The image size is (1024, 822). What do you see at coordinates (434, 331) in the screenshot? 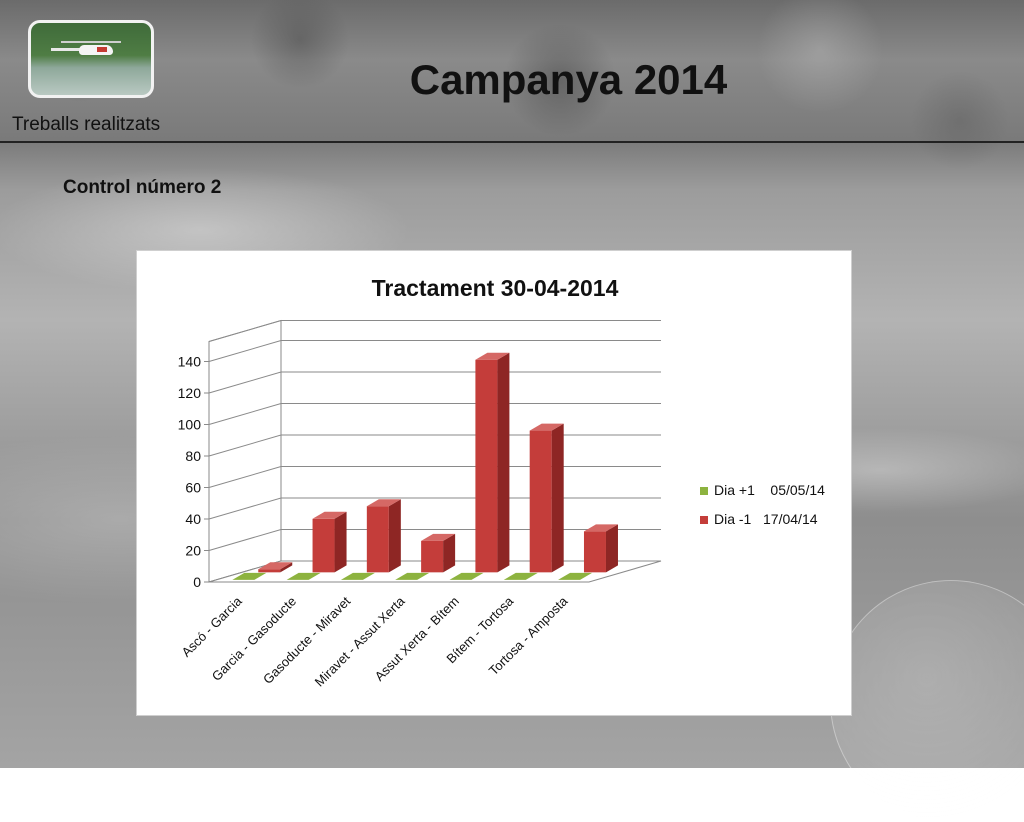
I see `wall-top-edge` at bounding box center [434, 331].